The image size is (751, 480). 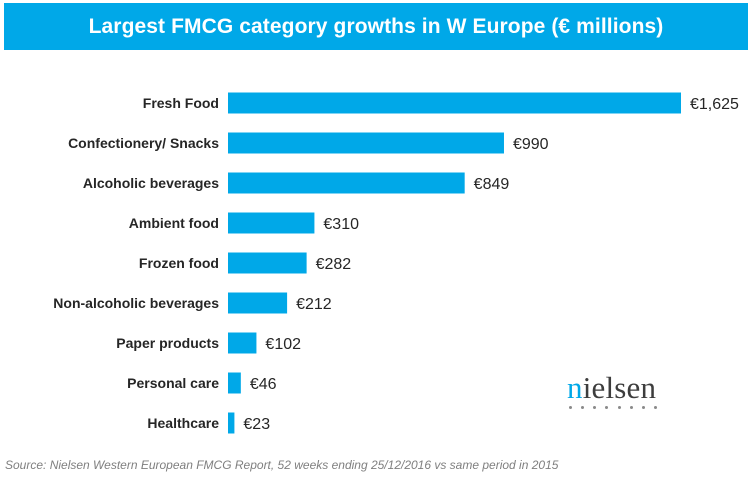 What do you see at coordinates (151, 183) in the screenshot?
I see `category-label: Alcoholic beverages` at bounding box center [151, 183].